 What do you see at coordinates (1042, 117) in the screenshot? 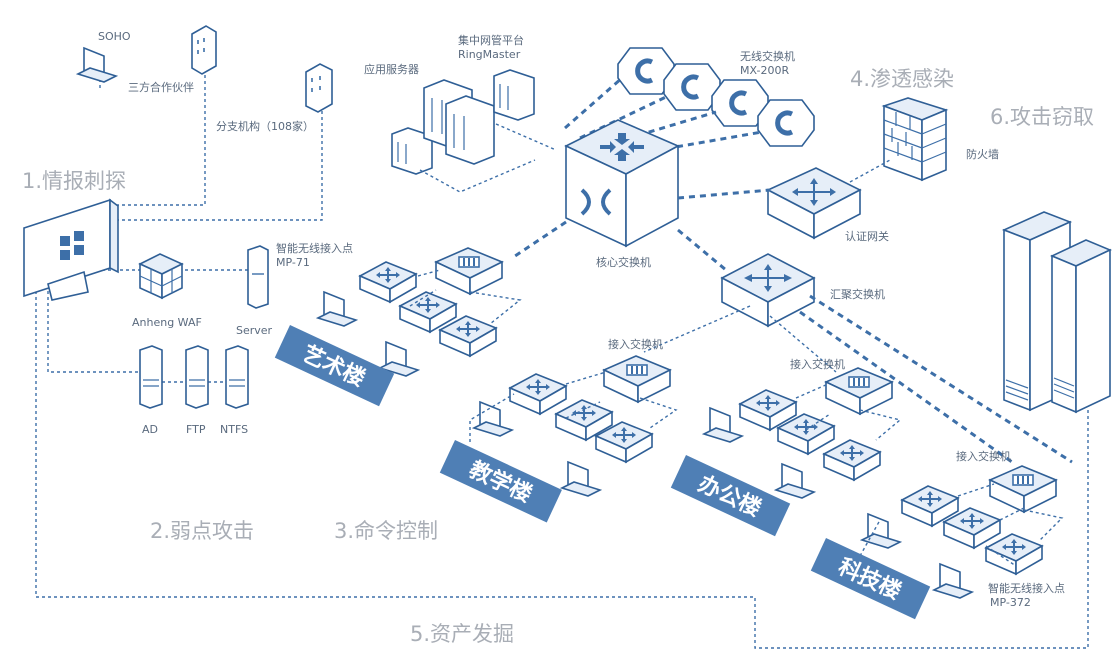
I see `stage-6-label: 6.攻击窃取` at bounding box center [1042, 117].